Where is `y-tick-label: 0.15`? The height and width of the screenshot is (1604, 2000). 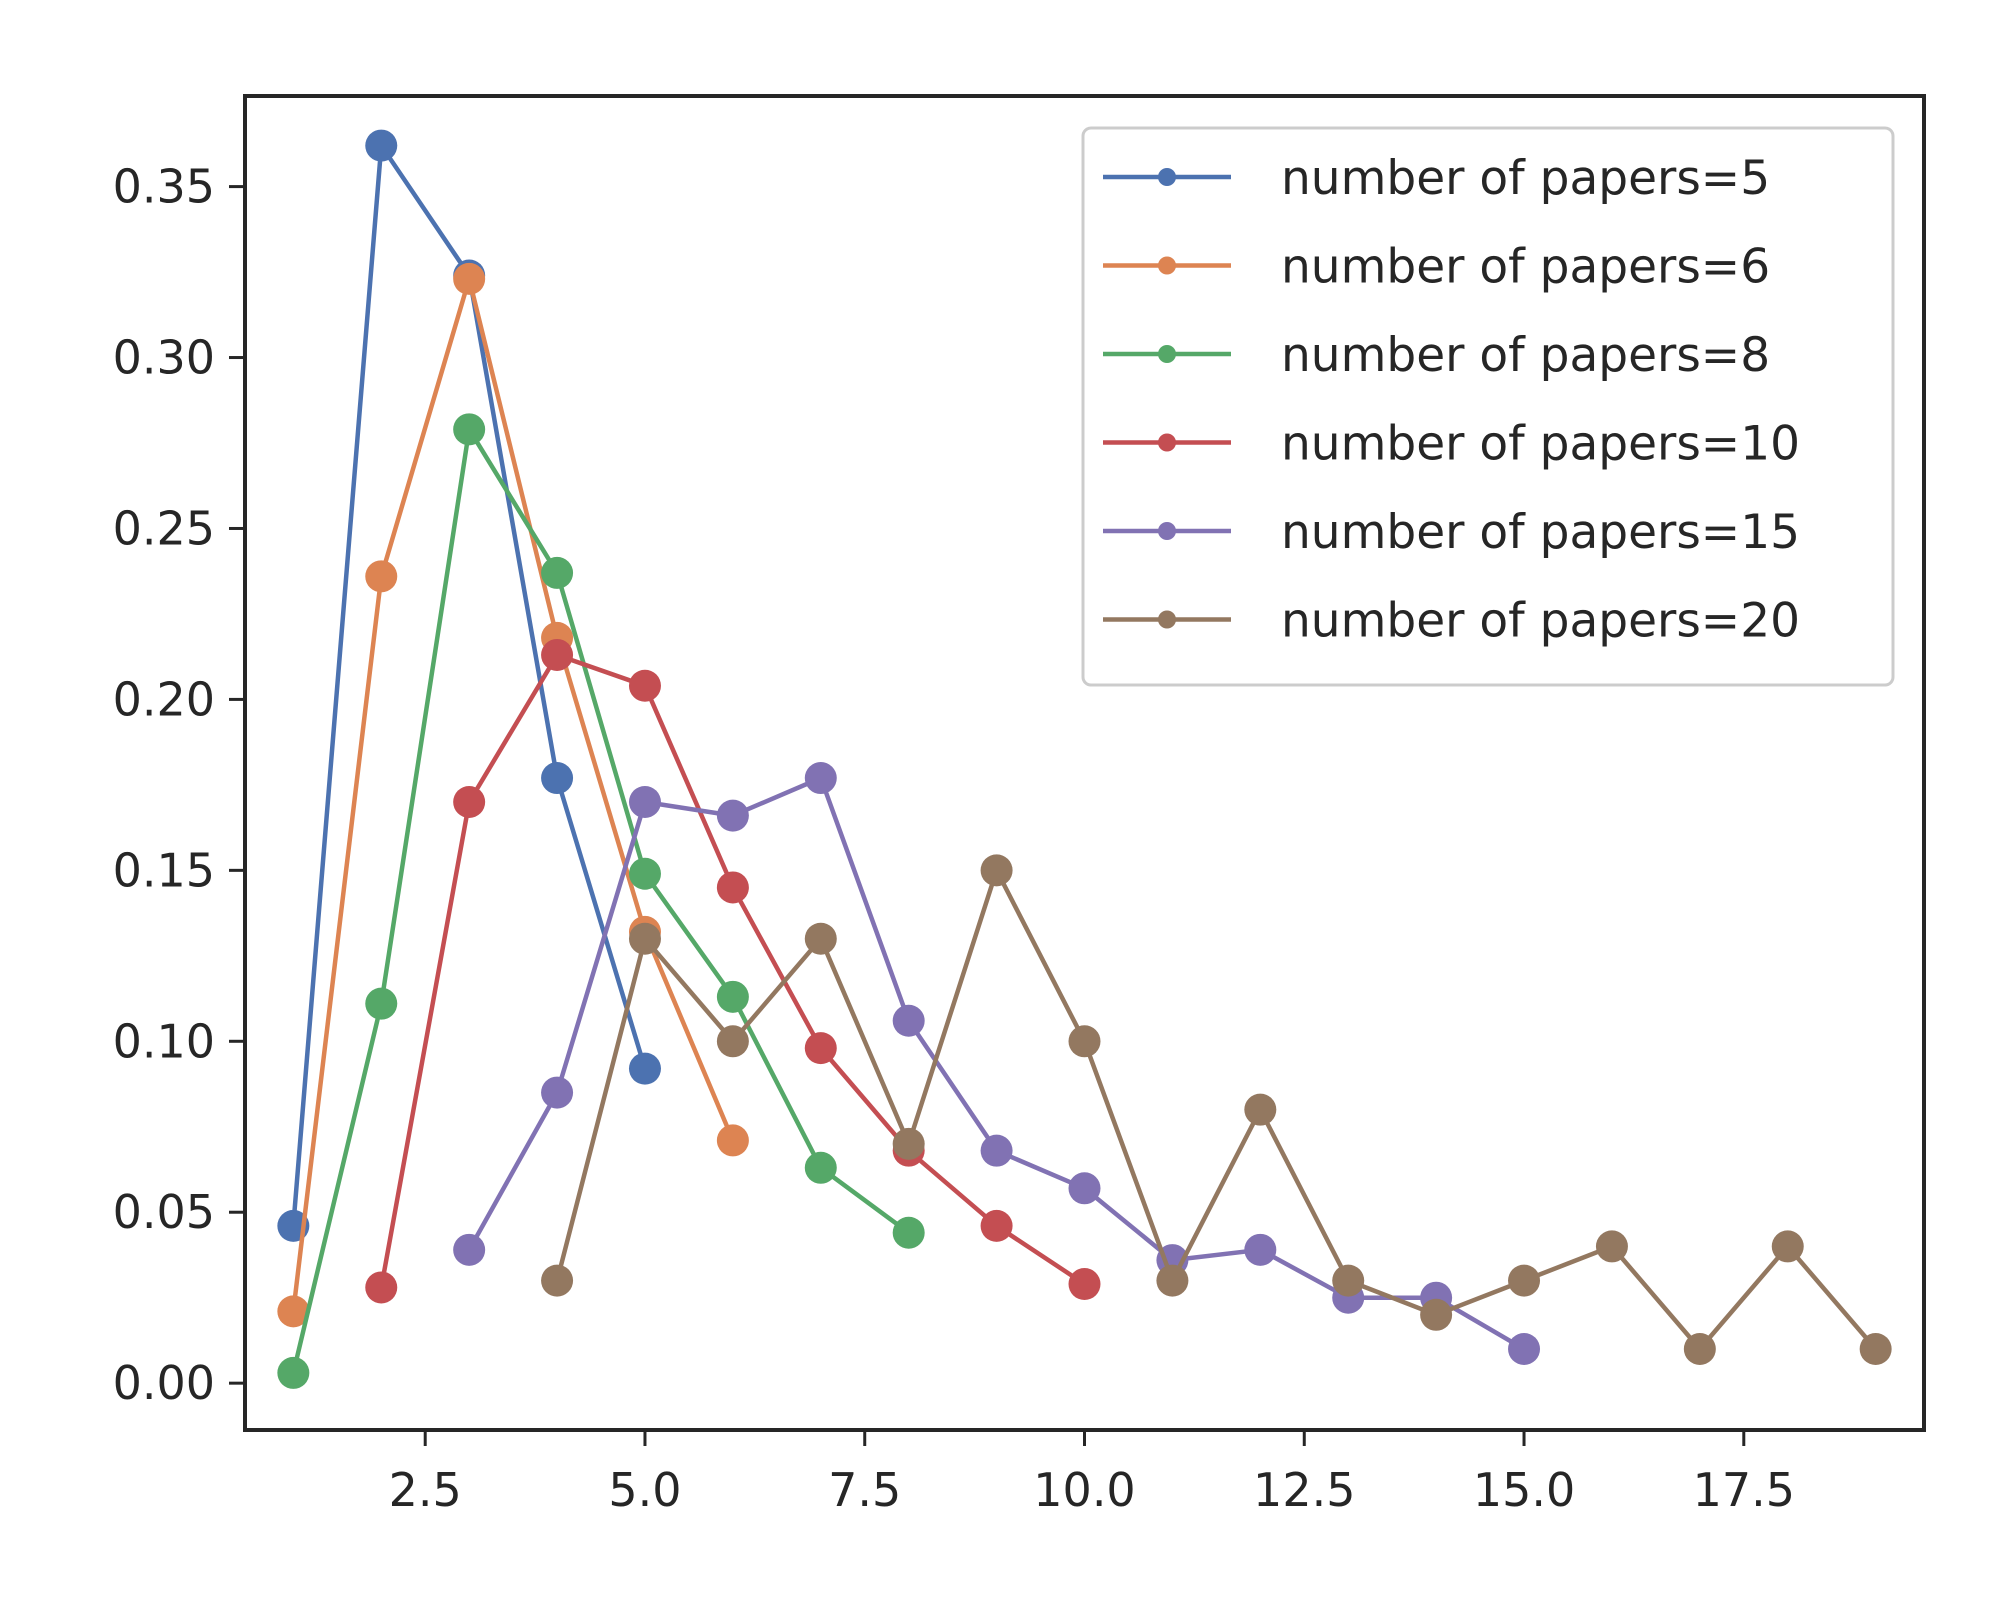 y-tick-label: 0.15 is located at coordinates (164, 870).